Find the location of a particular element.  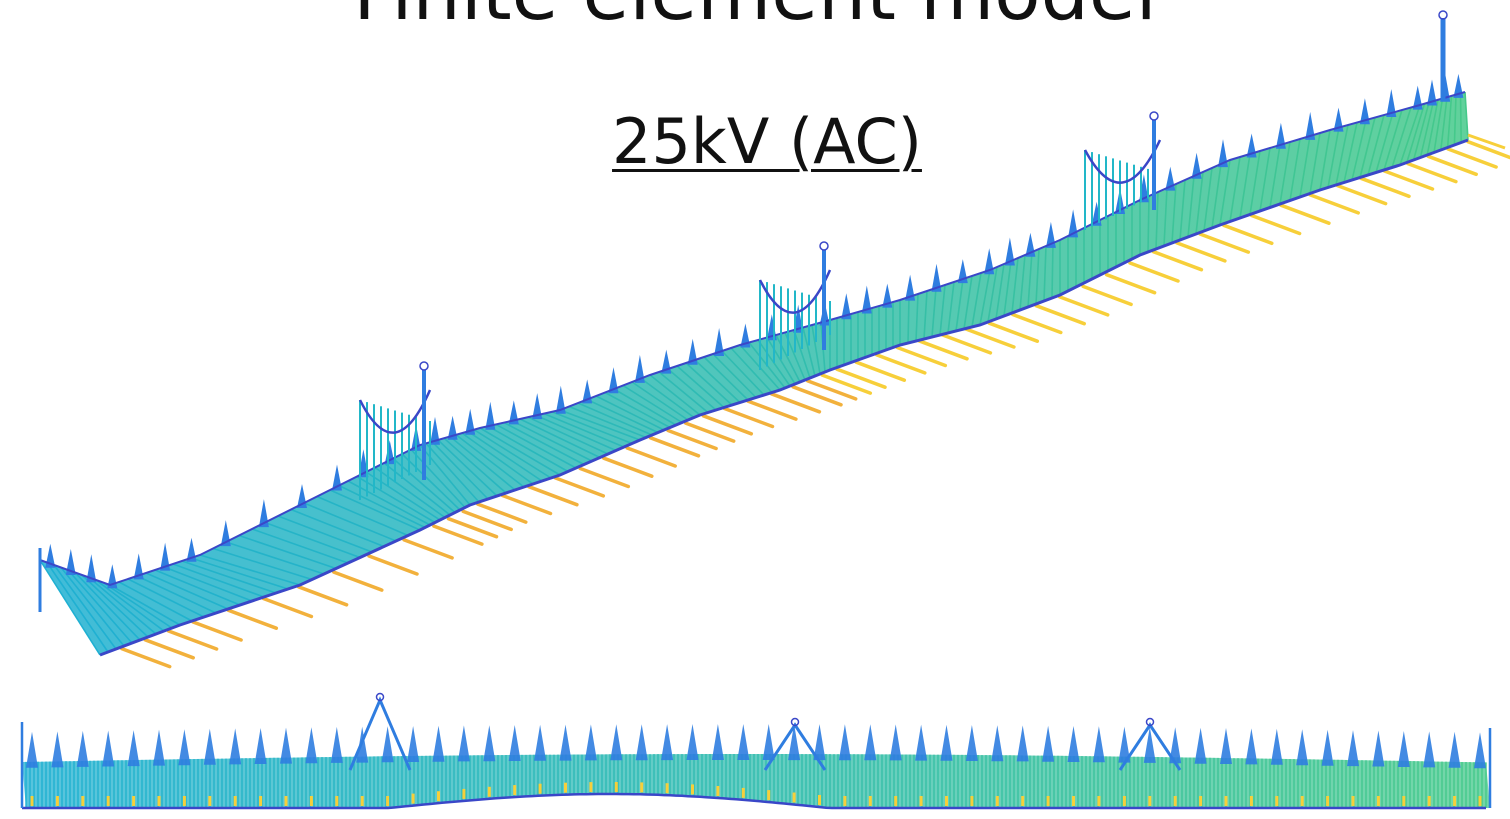

overlap-section is located at coordinates (795, 305).